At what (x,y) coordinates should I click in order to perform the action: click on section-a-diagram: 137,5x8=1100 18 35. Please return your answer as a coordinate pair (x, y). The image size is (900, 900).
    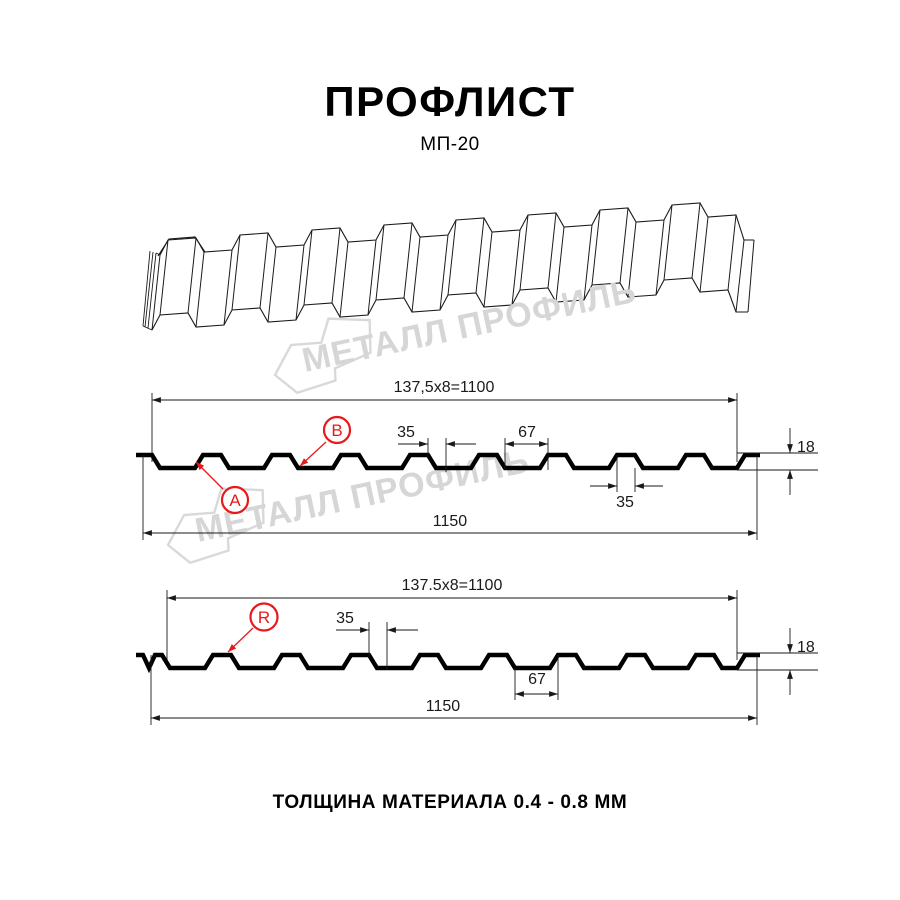
    Looking at the image, I should click on (477, 459).